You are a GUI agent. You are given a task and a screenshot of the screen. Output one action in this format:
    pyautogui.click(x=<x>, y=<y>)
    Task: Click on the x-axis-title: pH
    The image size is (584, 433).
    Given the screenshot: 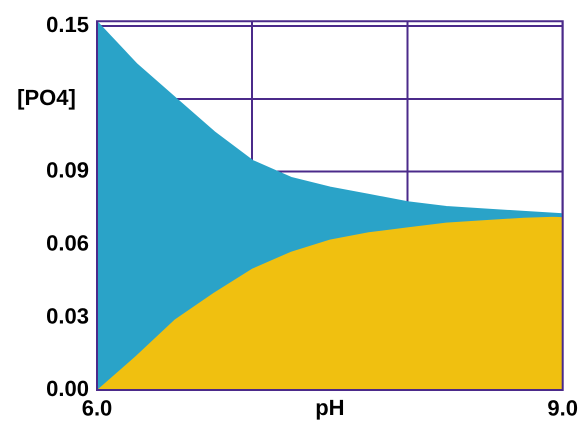 What is the action you would take?
    pyautogui.click(x=330, y=407)
    